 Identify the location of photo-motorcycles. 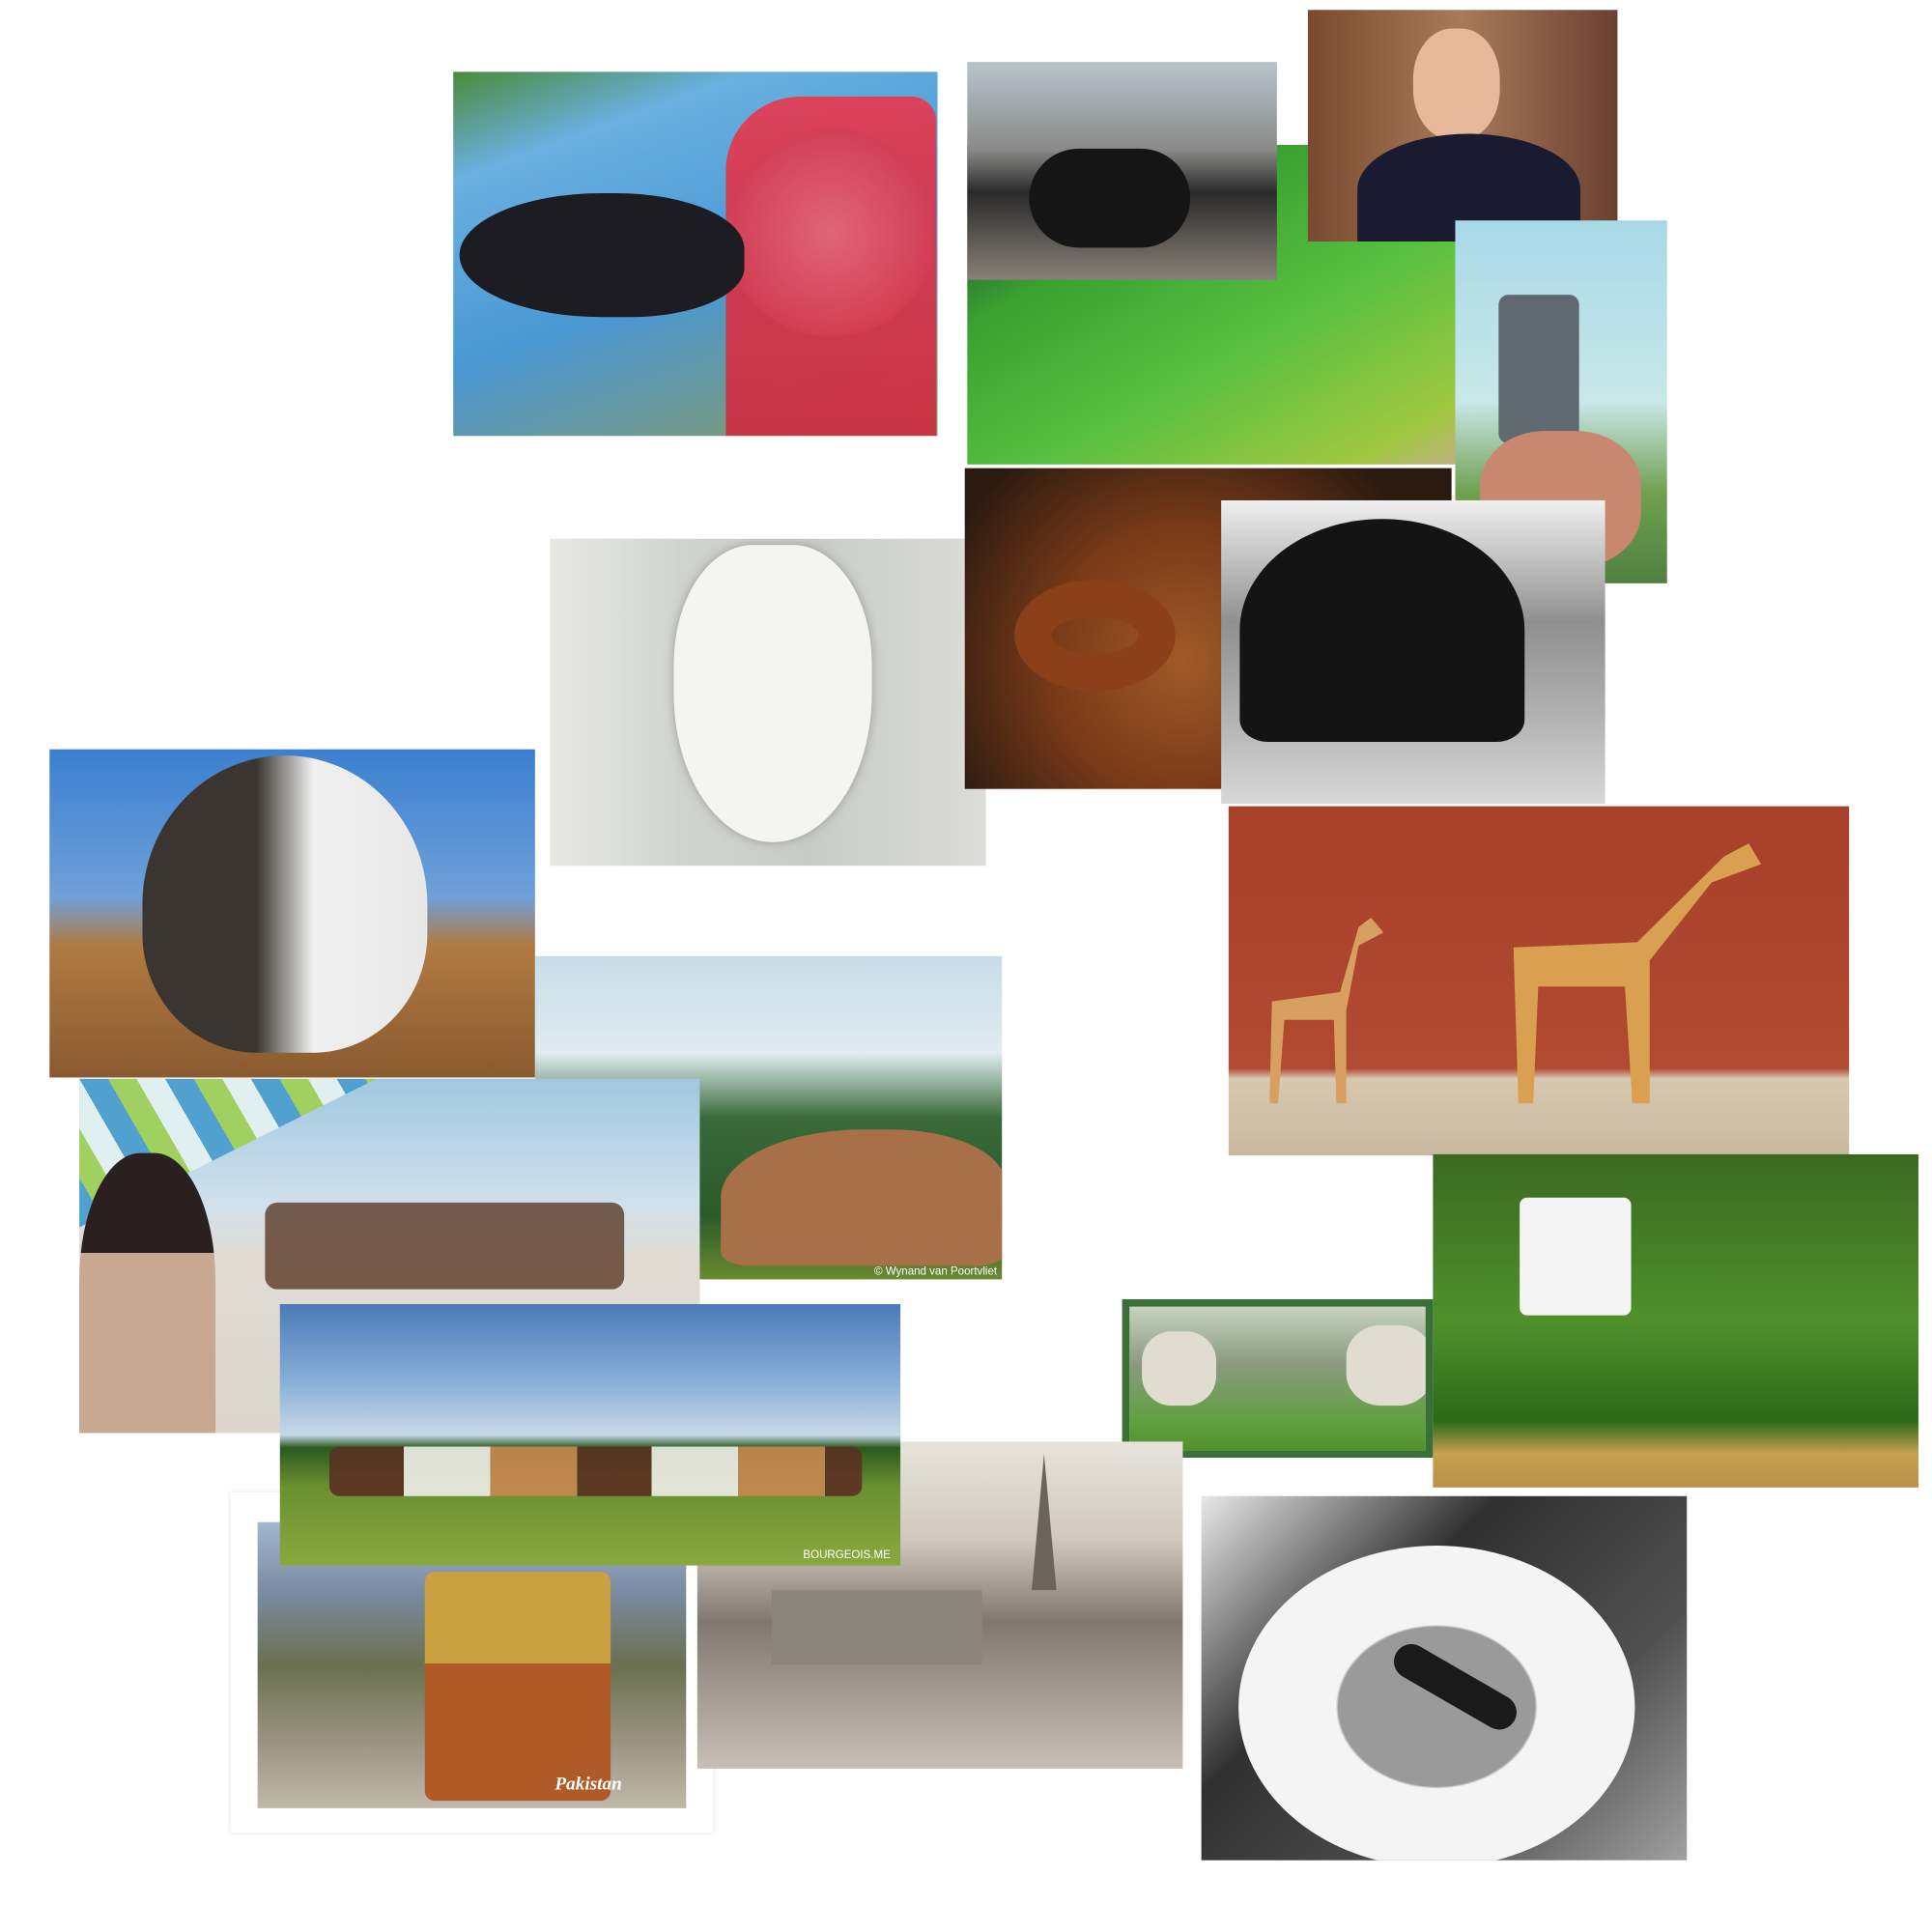
(1122, 171).